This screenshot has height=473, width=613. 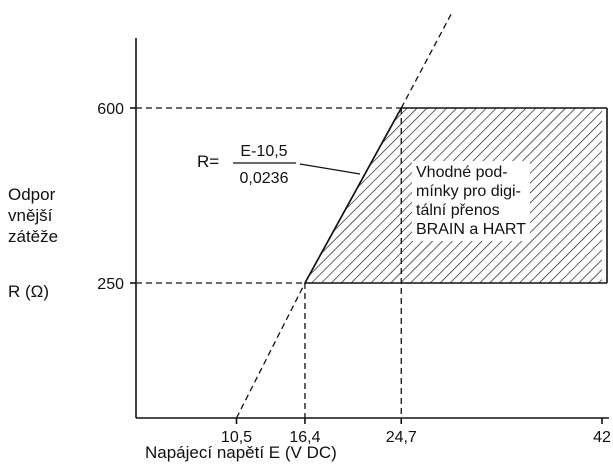 I want to click on formula-leader-line, so click(x=330, y=169).